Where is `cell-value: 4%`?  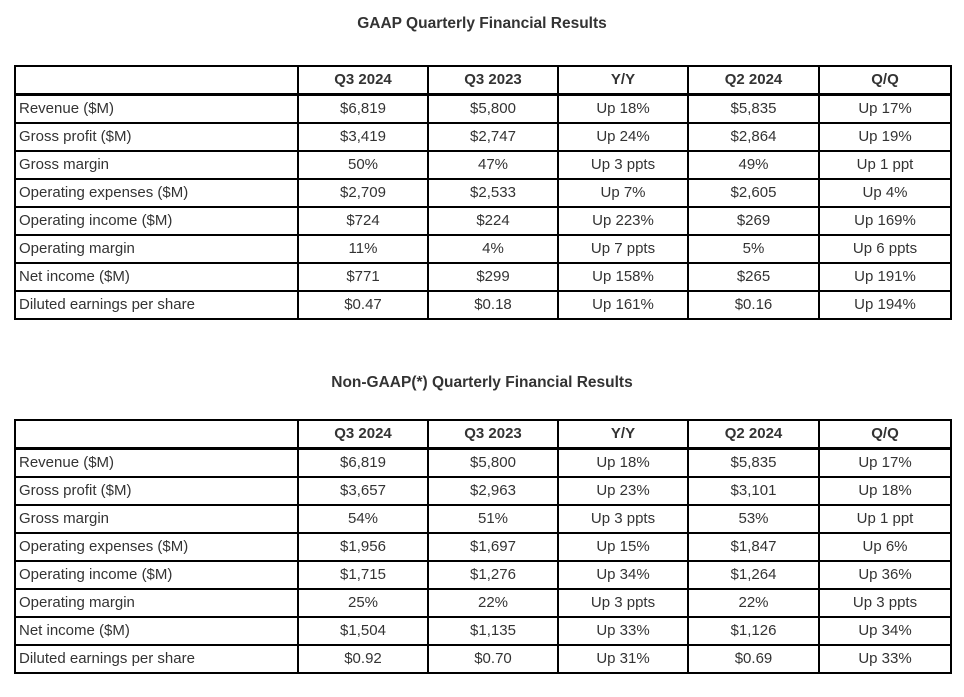
cell-value: 4% is located at coordinates (493, 249).